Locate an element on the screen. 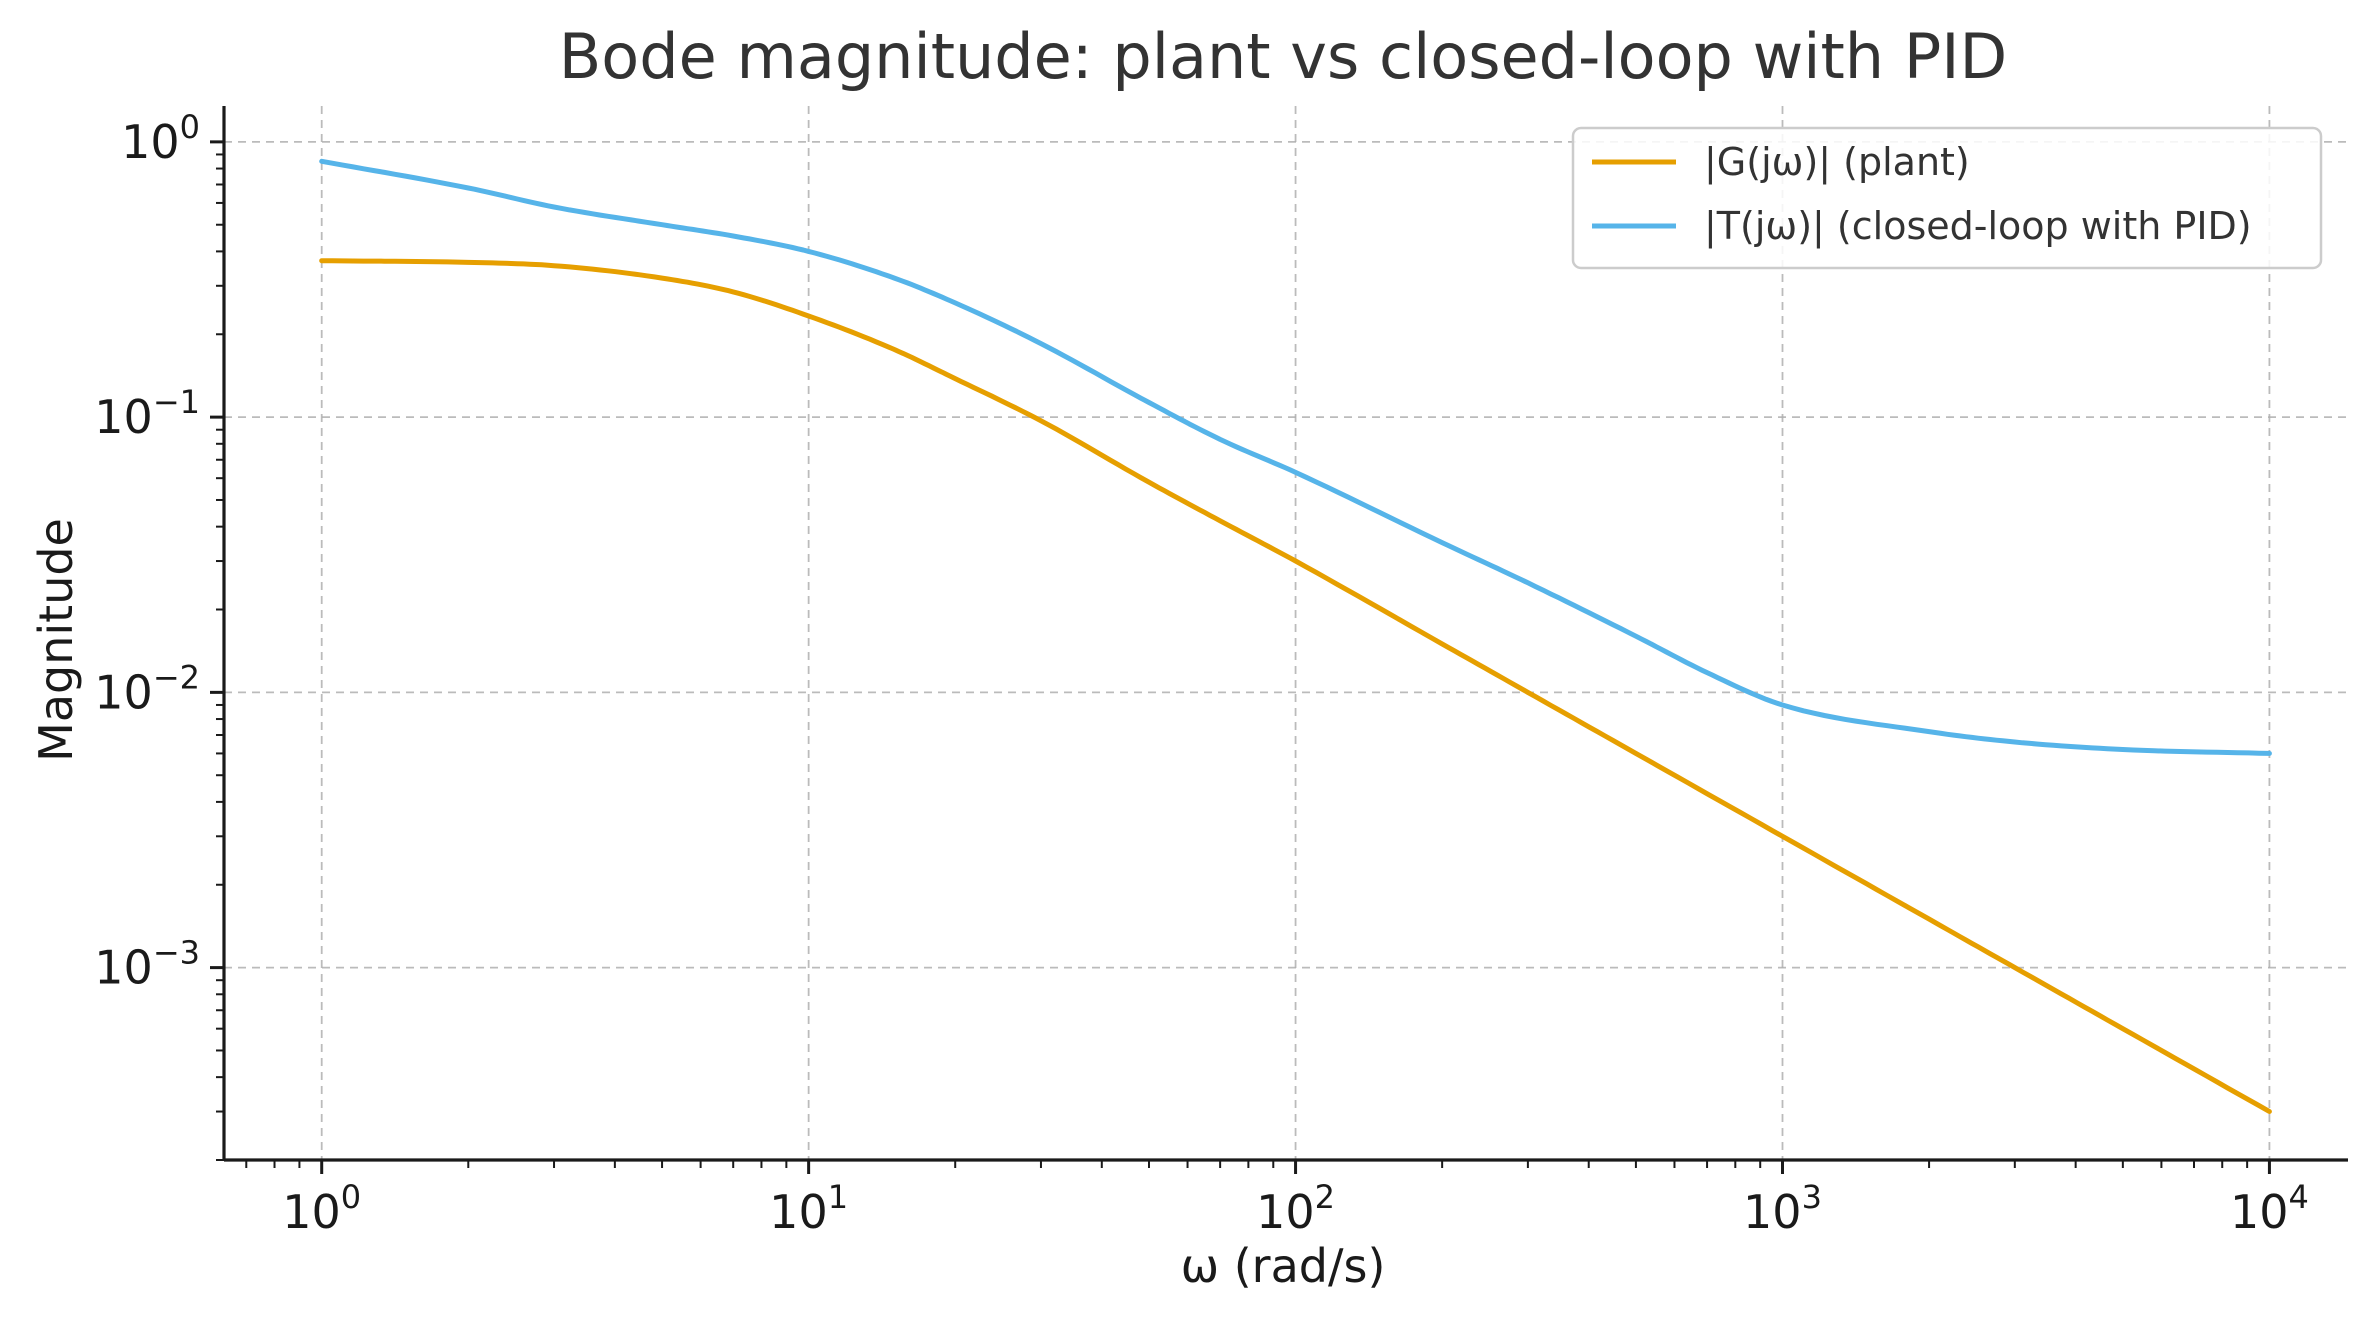 The image size is (2367, 1321). legend-label-closed-loop: |T(jω)| (closed-loop with PID) is located at coordinates (1978, 226).